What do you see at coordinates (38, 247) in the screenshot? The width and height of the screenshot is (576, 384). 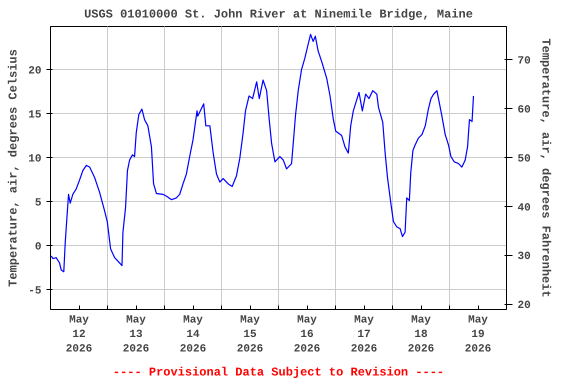 I see `y-tick-label: 0` at bounding box center [38, 247].